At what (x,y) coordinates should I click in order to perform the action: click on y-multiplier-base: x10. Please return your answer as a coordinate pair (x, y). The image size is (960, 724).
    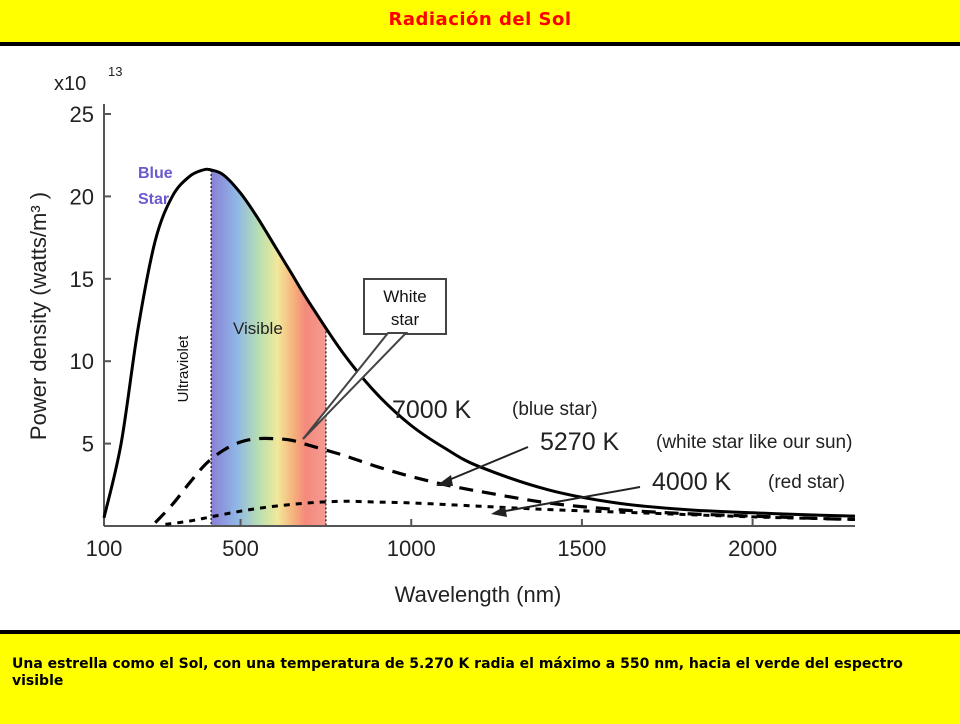
    Looking at the image, I should click on (70, 84).